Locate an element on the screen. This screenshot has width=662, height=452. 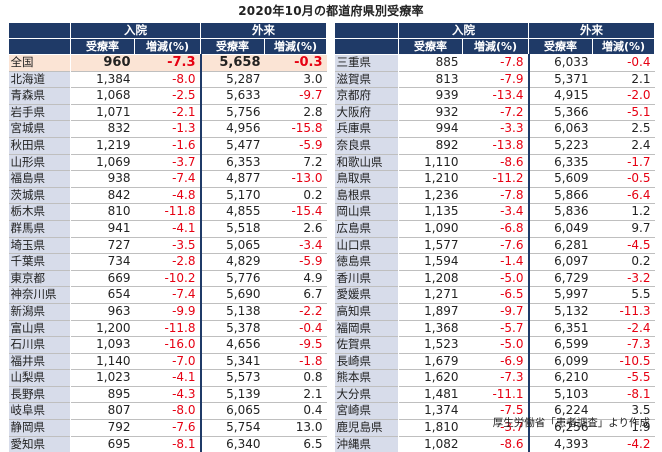
outpatient-rate-cell: 5,690 is located at coordinates (233, 295).